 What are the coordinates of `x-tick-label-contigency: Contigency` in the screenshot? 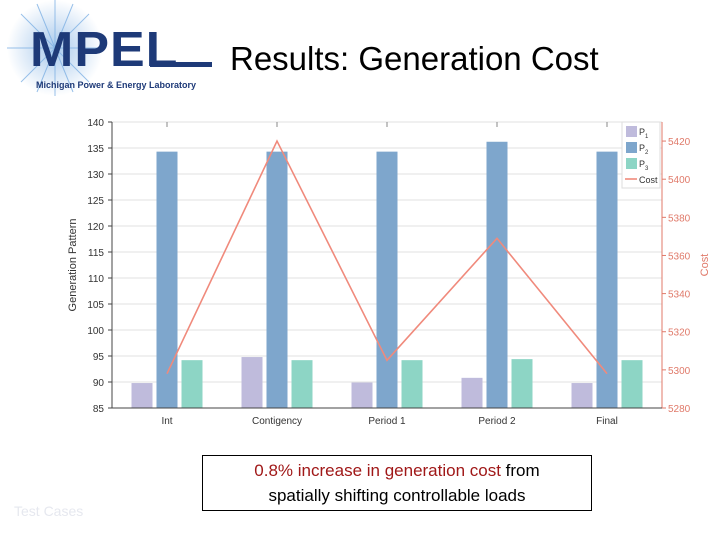 It's located at (277, 421).